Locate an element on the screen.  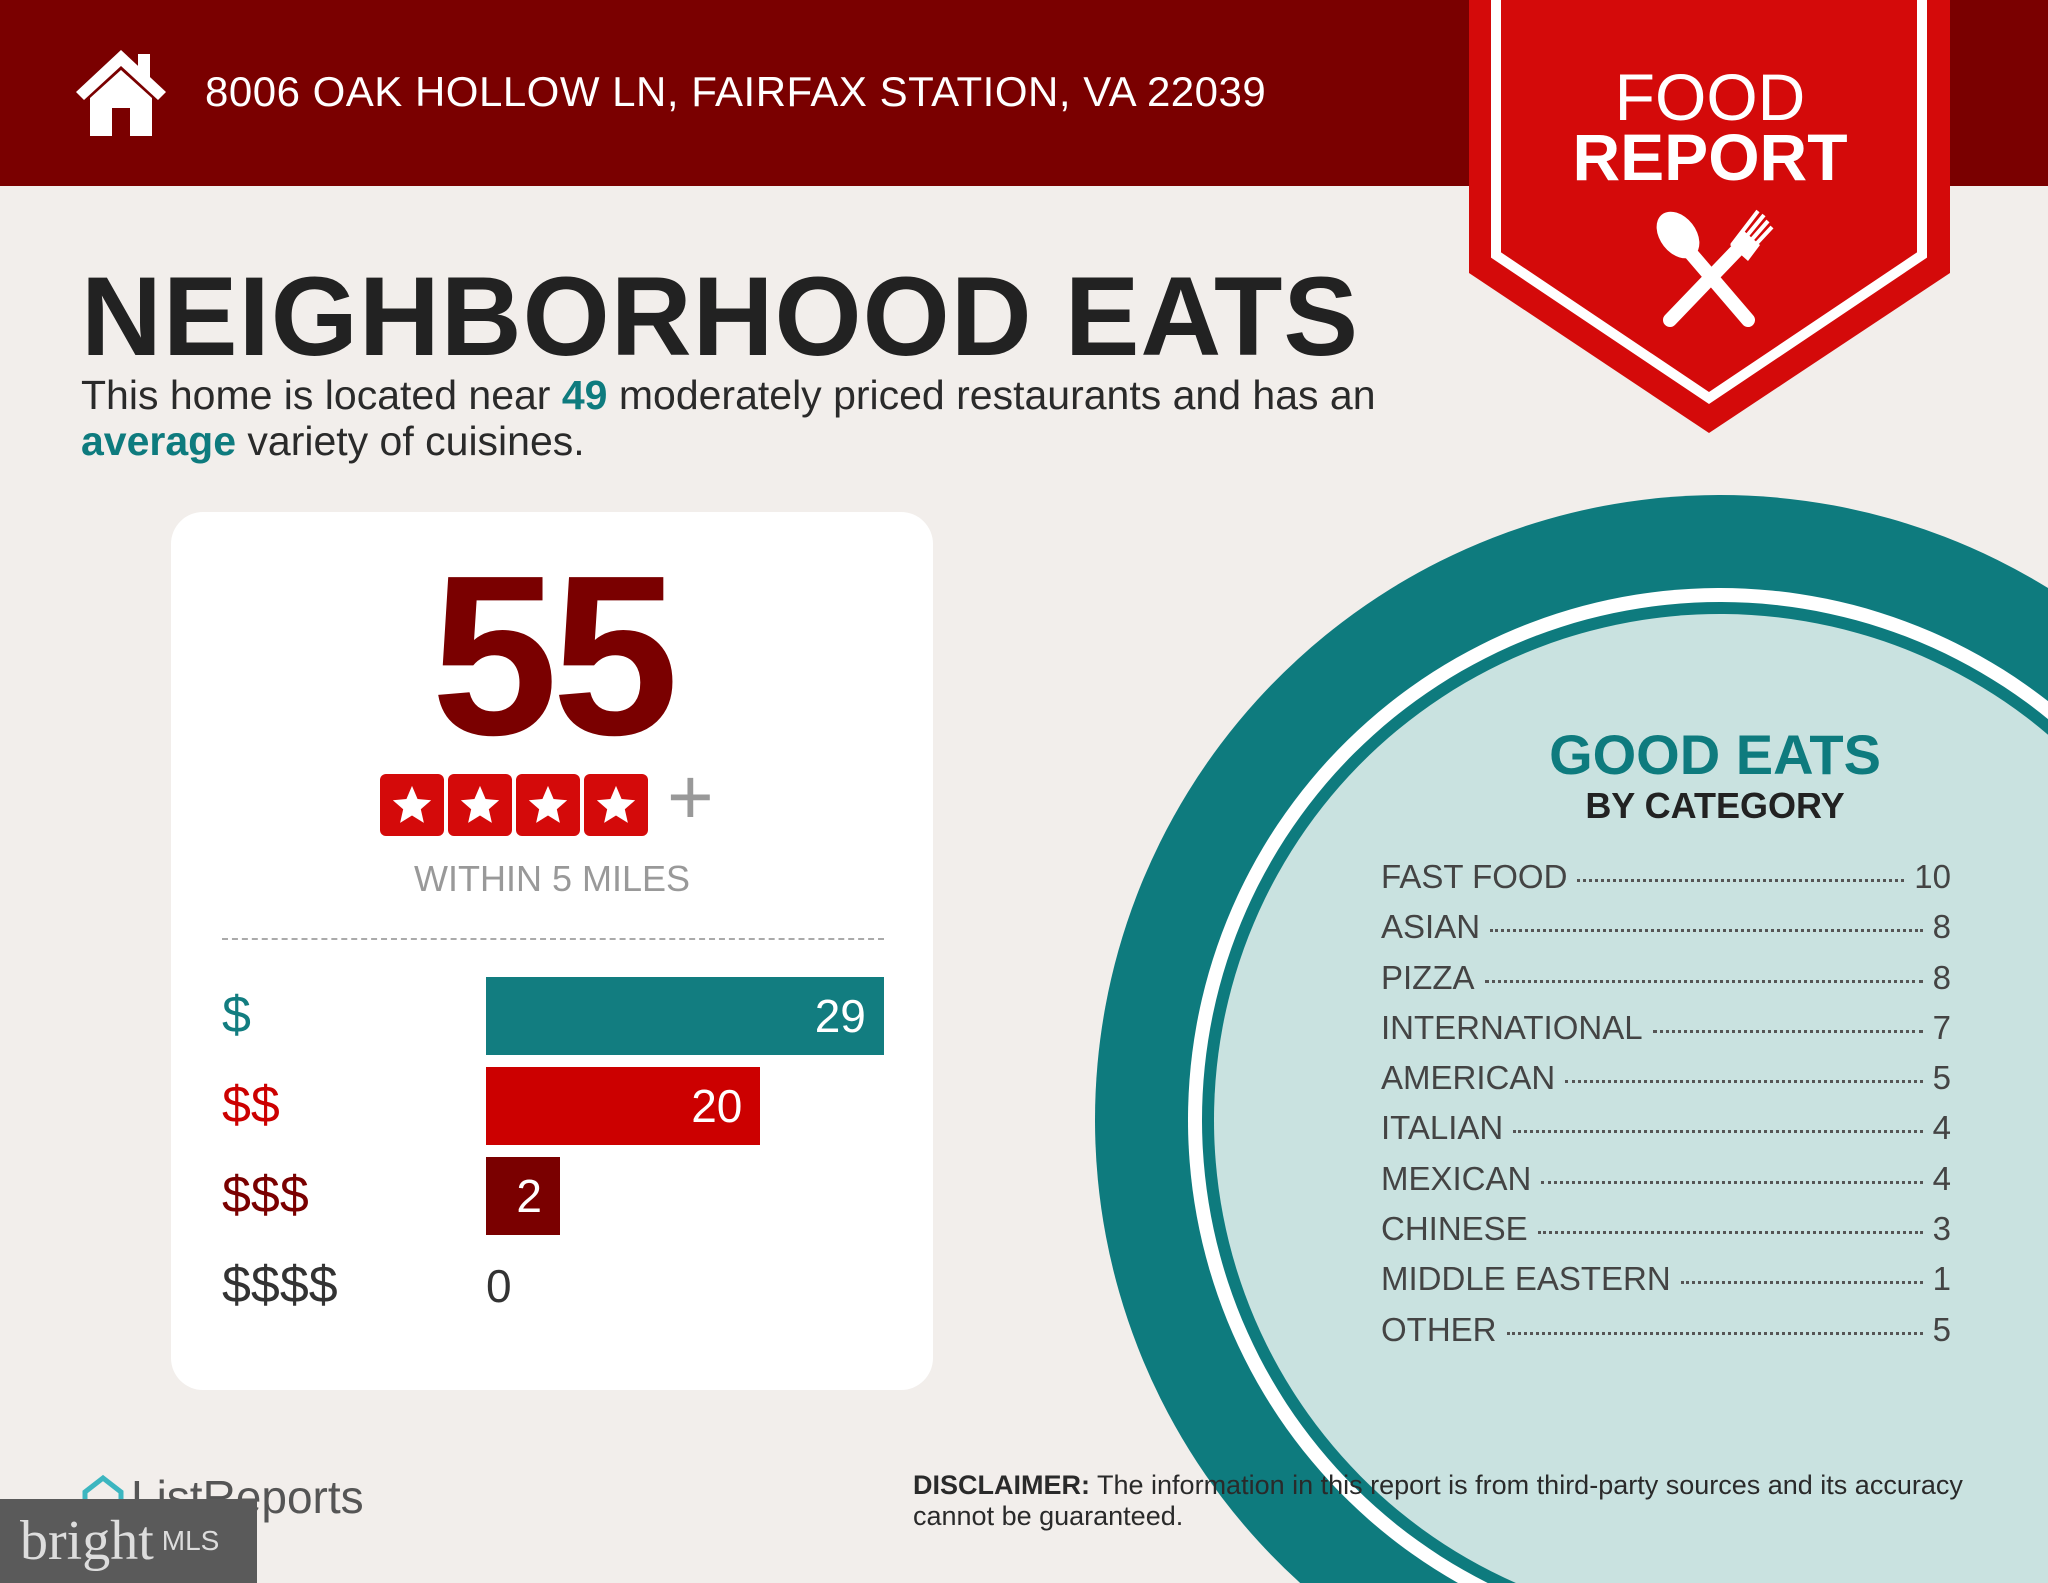
bright-mls-logo: bright MLS is located at coordinates (128, 1541).